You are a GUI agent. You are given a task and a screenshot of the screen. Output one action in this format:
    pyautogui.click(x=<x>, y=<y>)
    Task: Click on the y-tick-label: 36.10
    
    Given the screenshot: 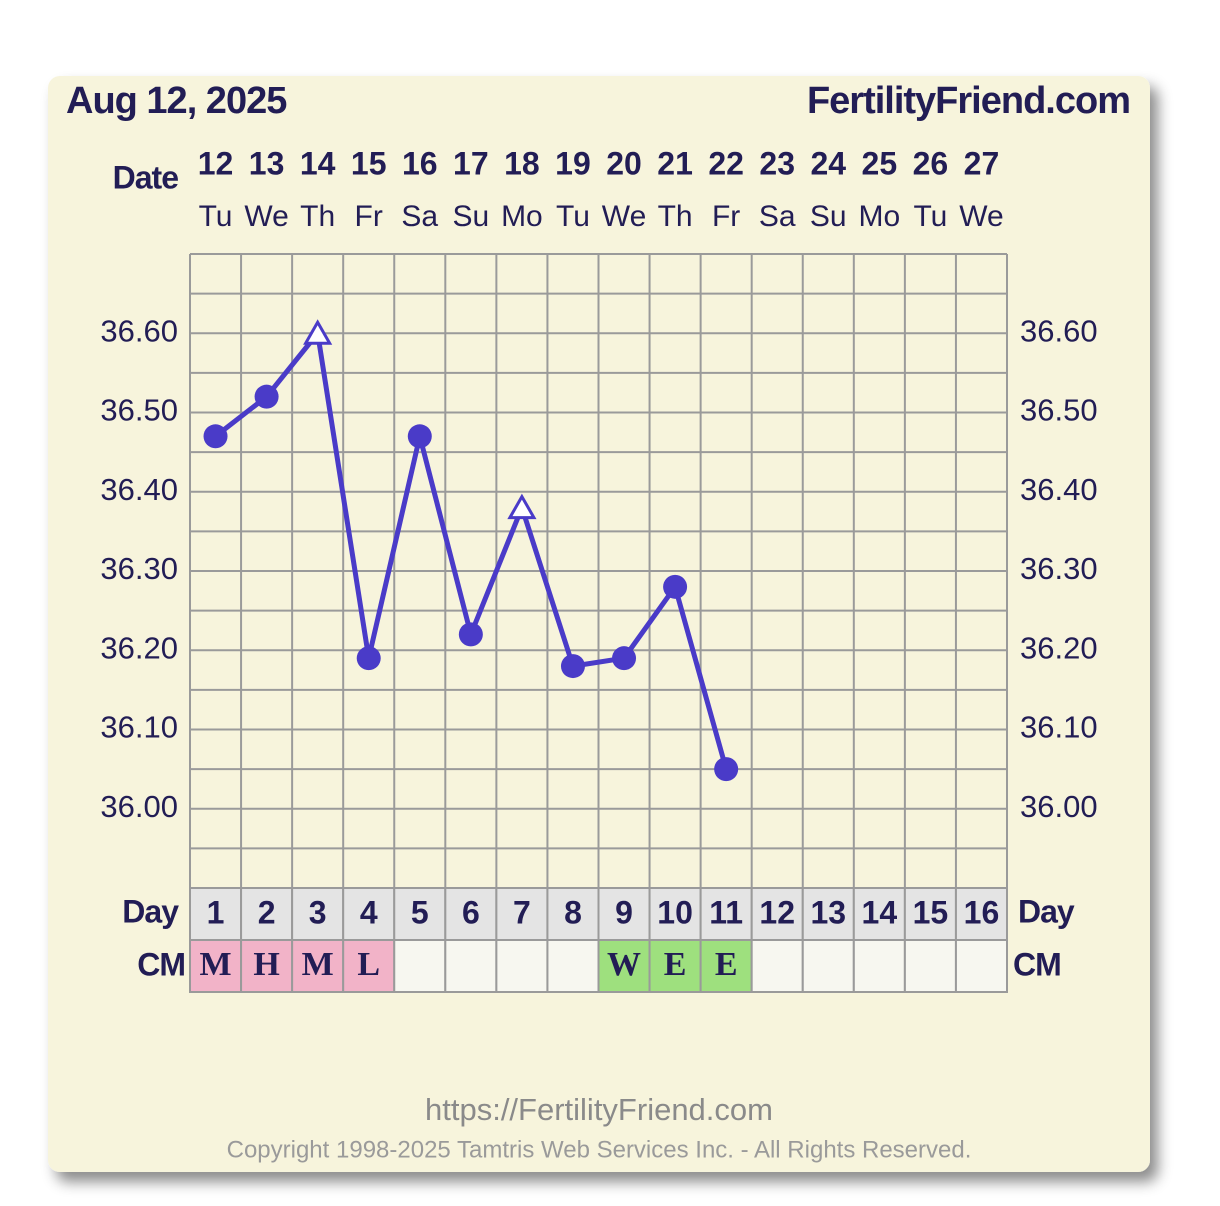 What is the action you would take?
    pyautogui.click(x=139, y=727)
    